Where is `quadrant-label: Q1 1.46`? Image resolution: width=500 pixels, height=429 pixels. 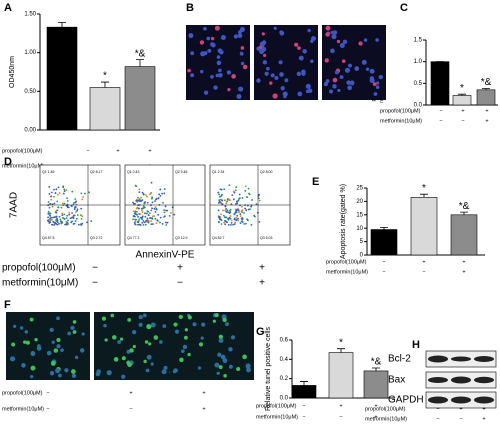 quadrant-label: Q1 1.46 is located at coordinates (48, 172).